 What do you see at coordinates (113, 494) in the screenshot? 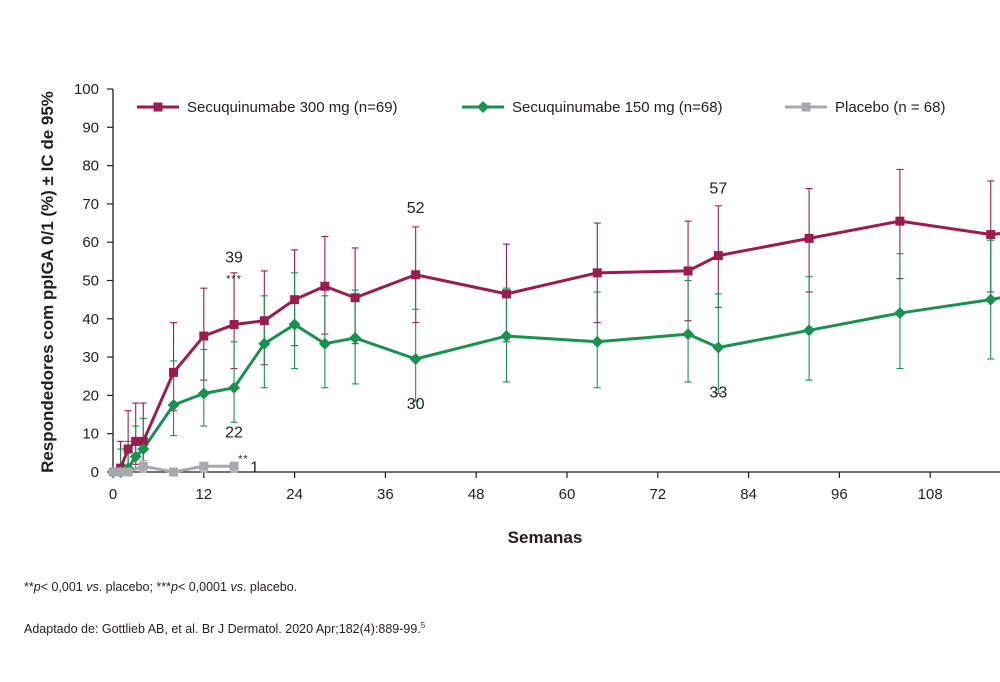
I see `x-tick-label: 0` at bounding box center [113, 494].